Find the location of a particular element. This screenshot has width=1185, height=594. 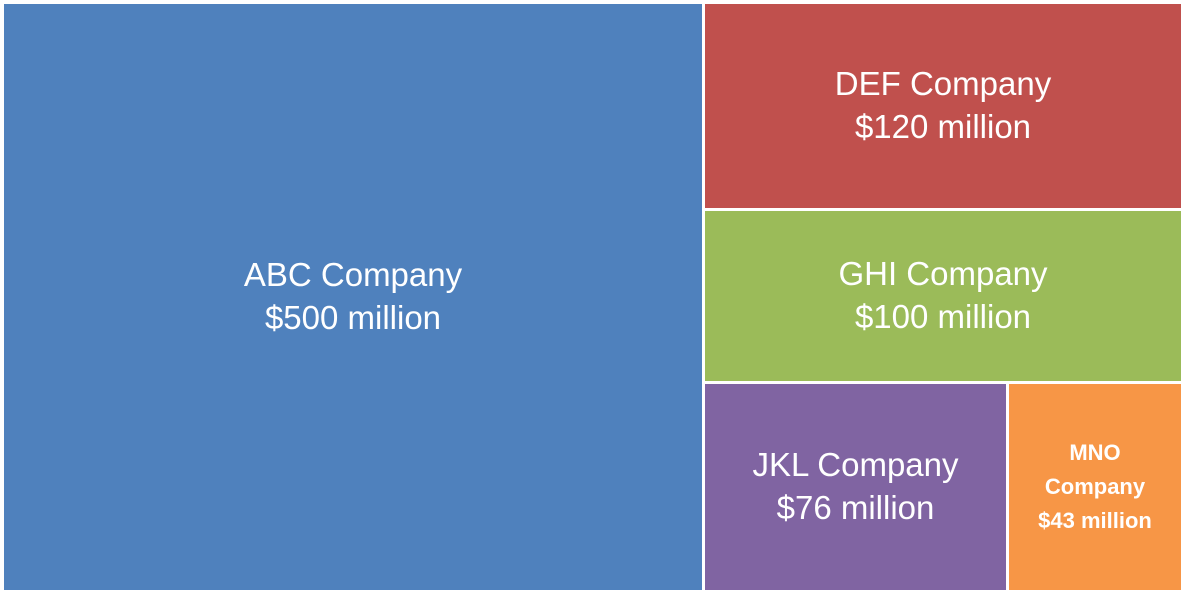

tile-mno-name: MNO Company is located at coordinates (1095, 469).